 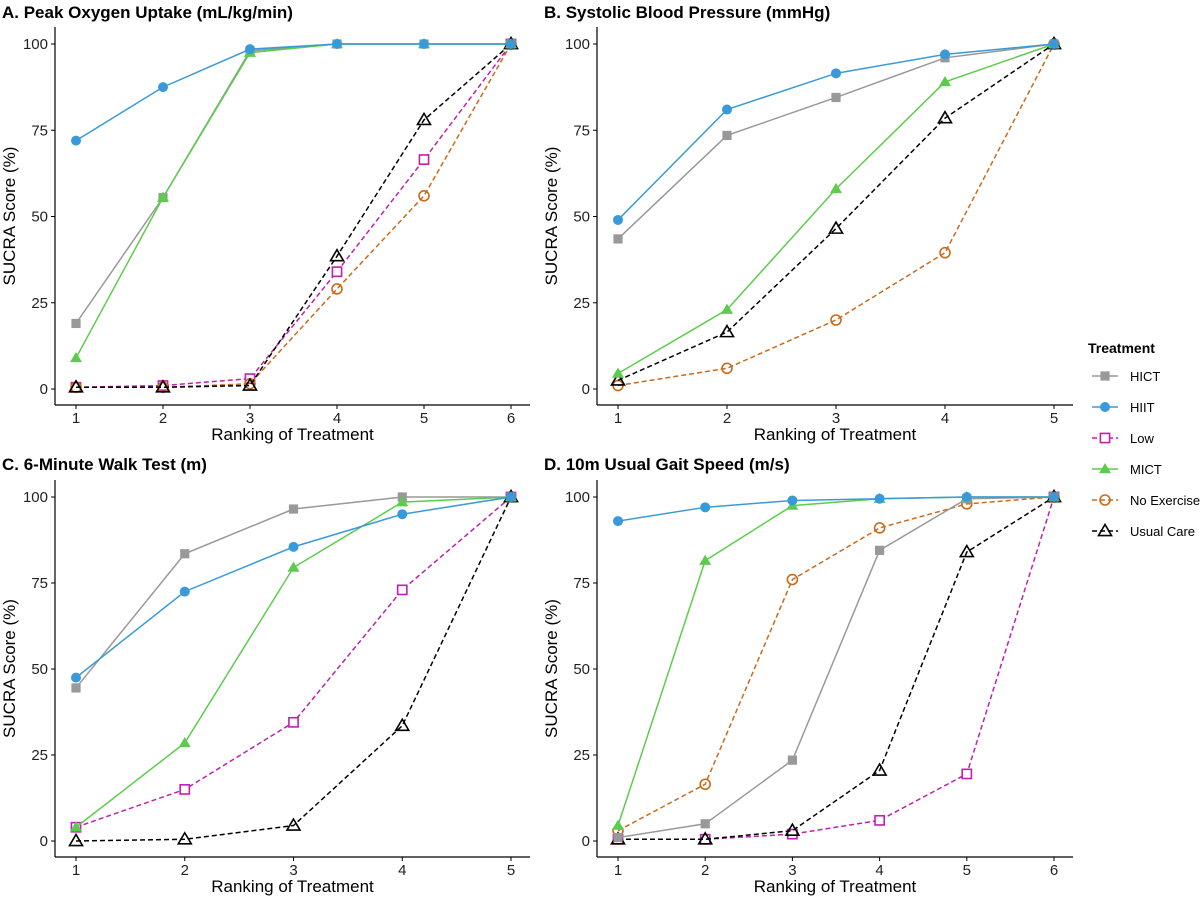 What do you see at coordinates (424, 418) in the screenshot?
I see `x-tick-label: 5` at bounding box center [424, 418].